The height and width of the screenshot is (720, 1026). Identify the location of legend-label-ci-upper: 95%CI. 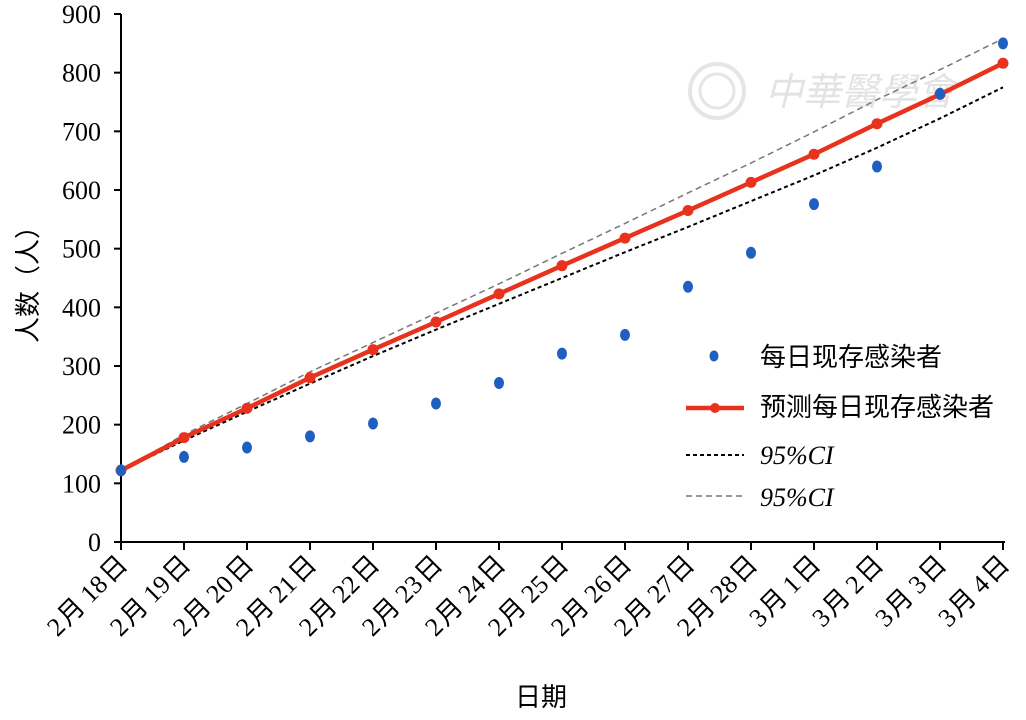
(797, 497).